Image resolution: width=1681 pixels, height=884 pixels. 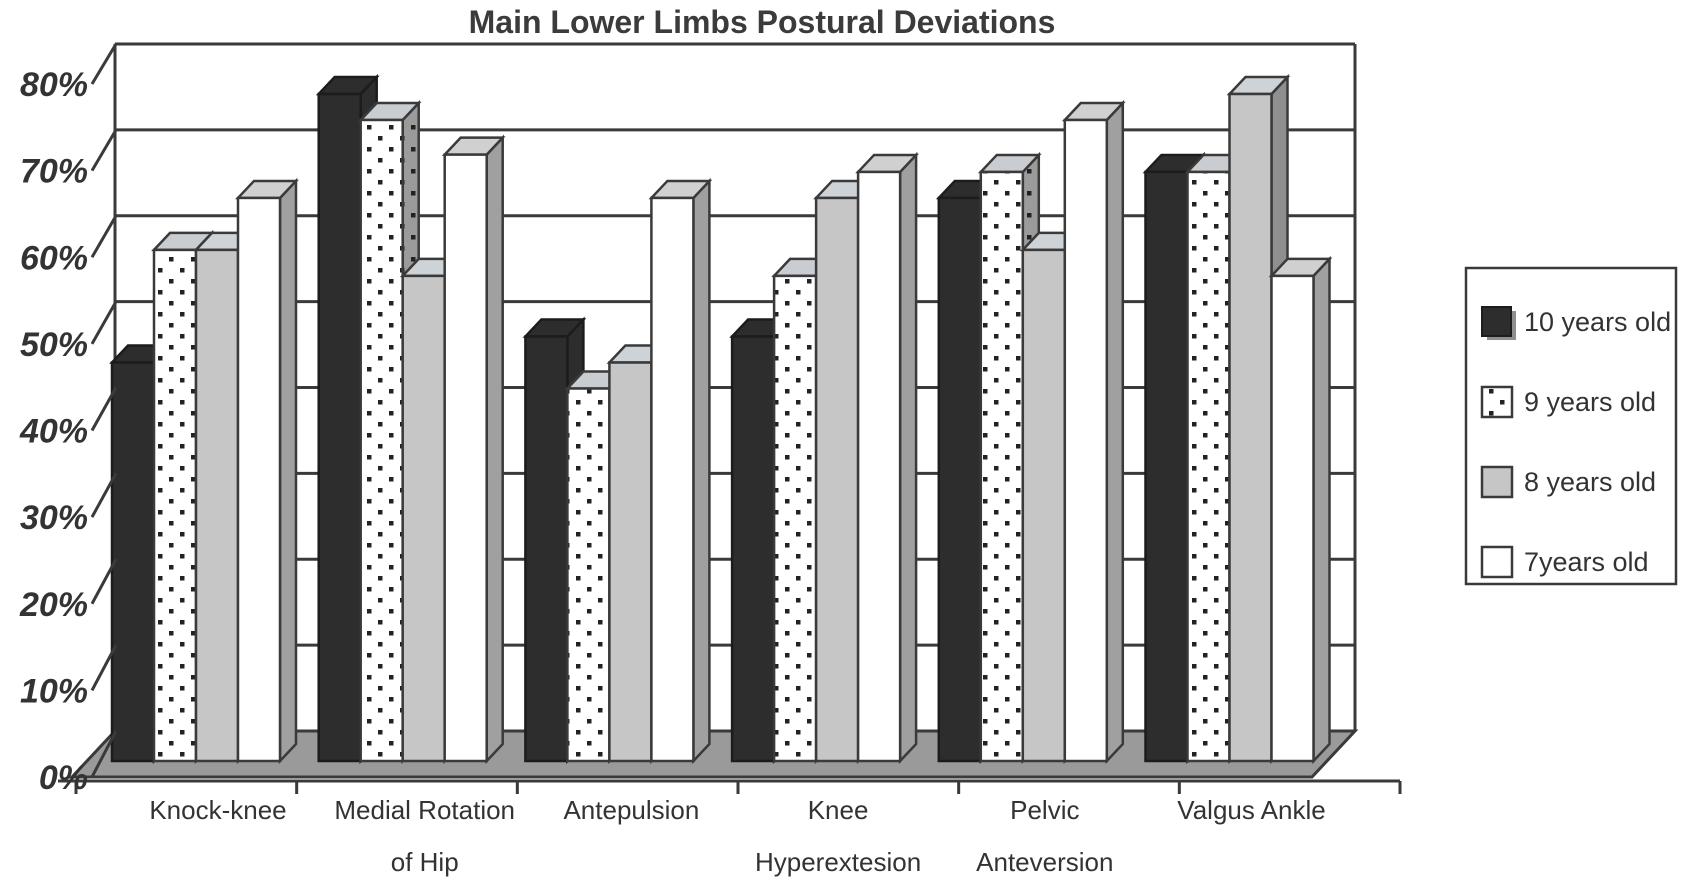 What do you see at coordinates (54, 85) in the screenshot?
I see `y-tick-label-80: 80%` at bounding box center [54, 85].